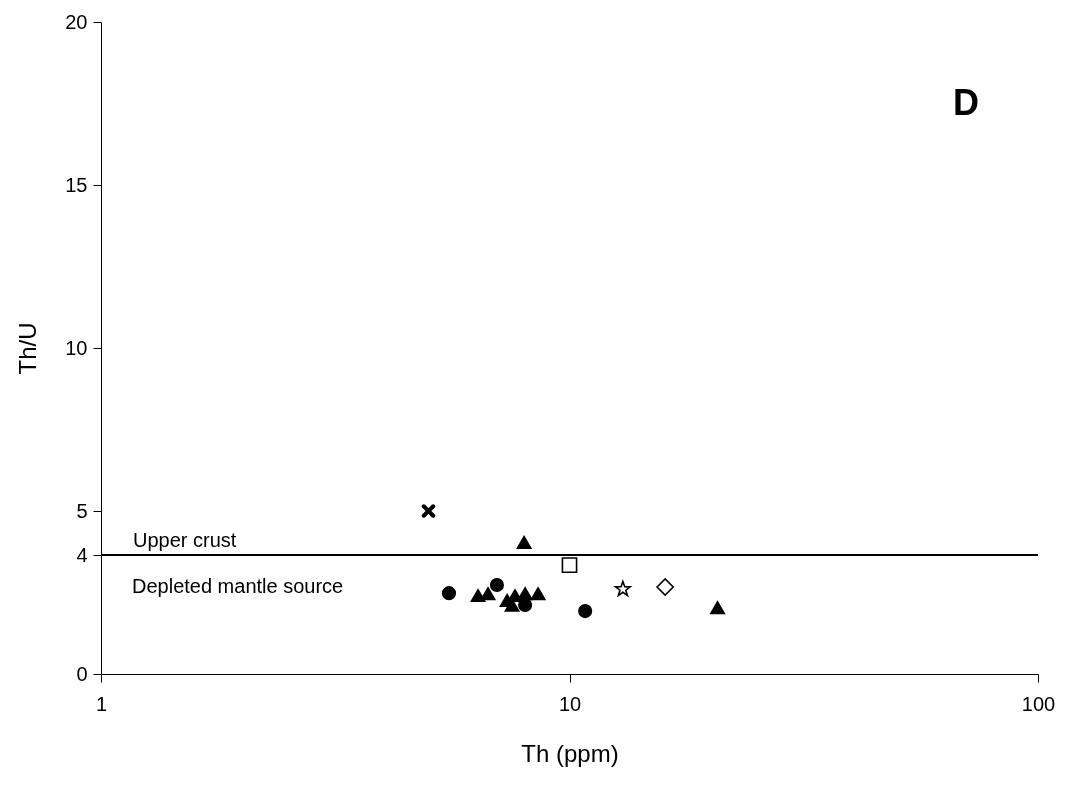  Describe the element at coordinates (101, 703) in the screenshot. I see `x-tick-label: 1` at that location.